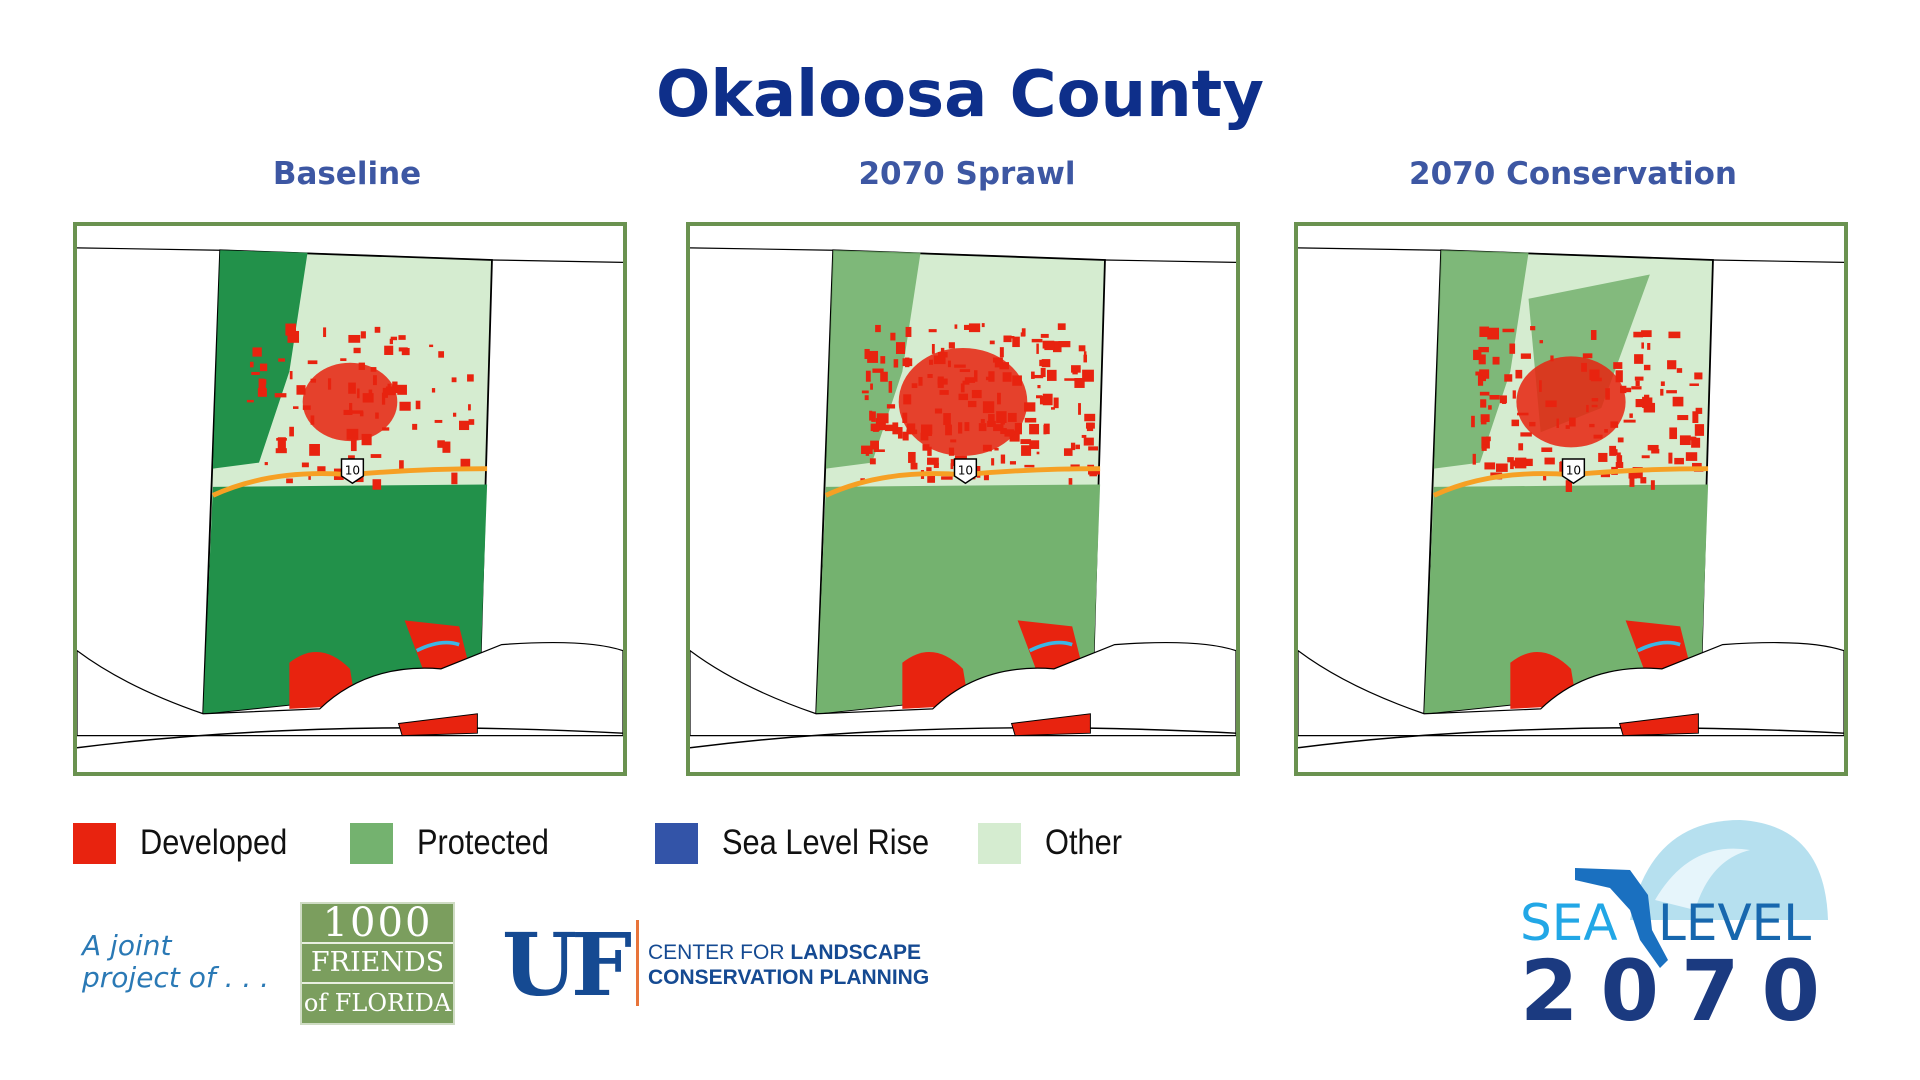  Describe the element at coordinates (1659, 647) in the screenshot. I see `developed-coast-east` at that location.